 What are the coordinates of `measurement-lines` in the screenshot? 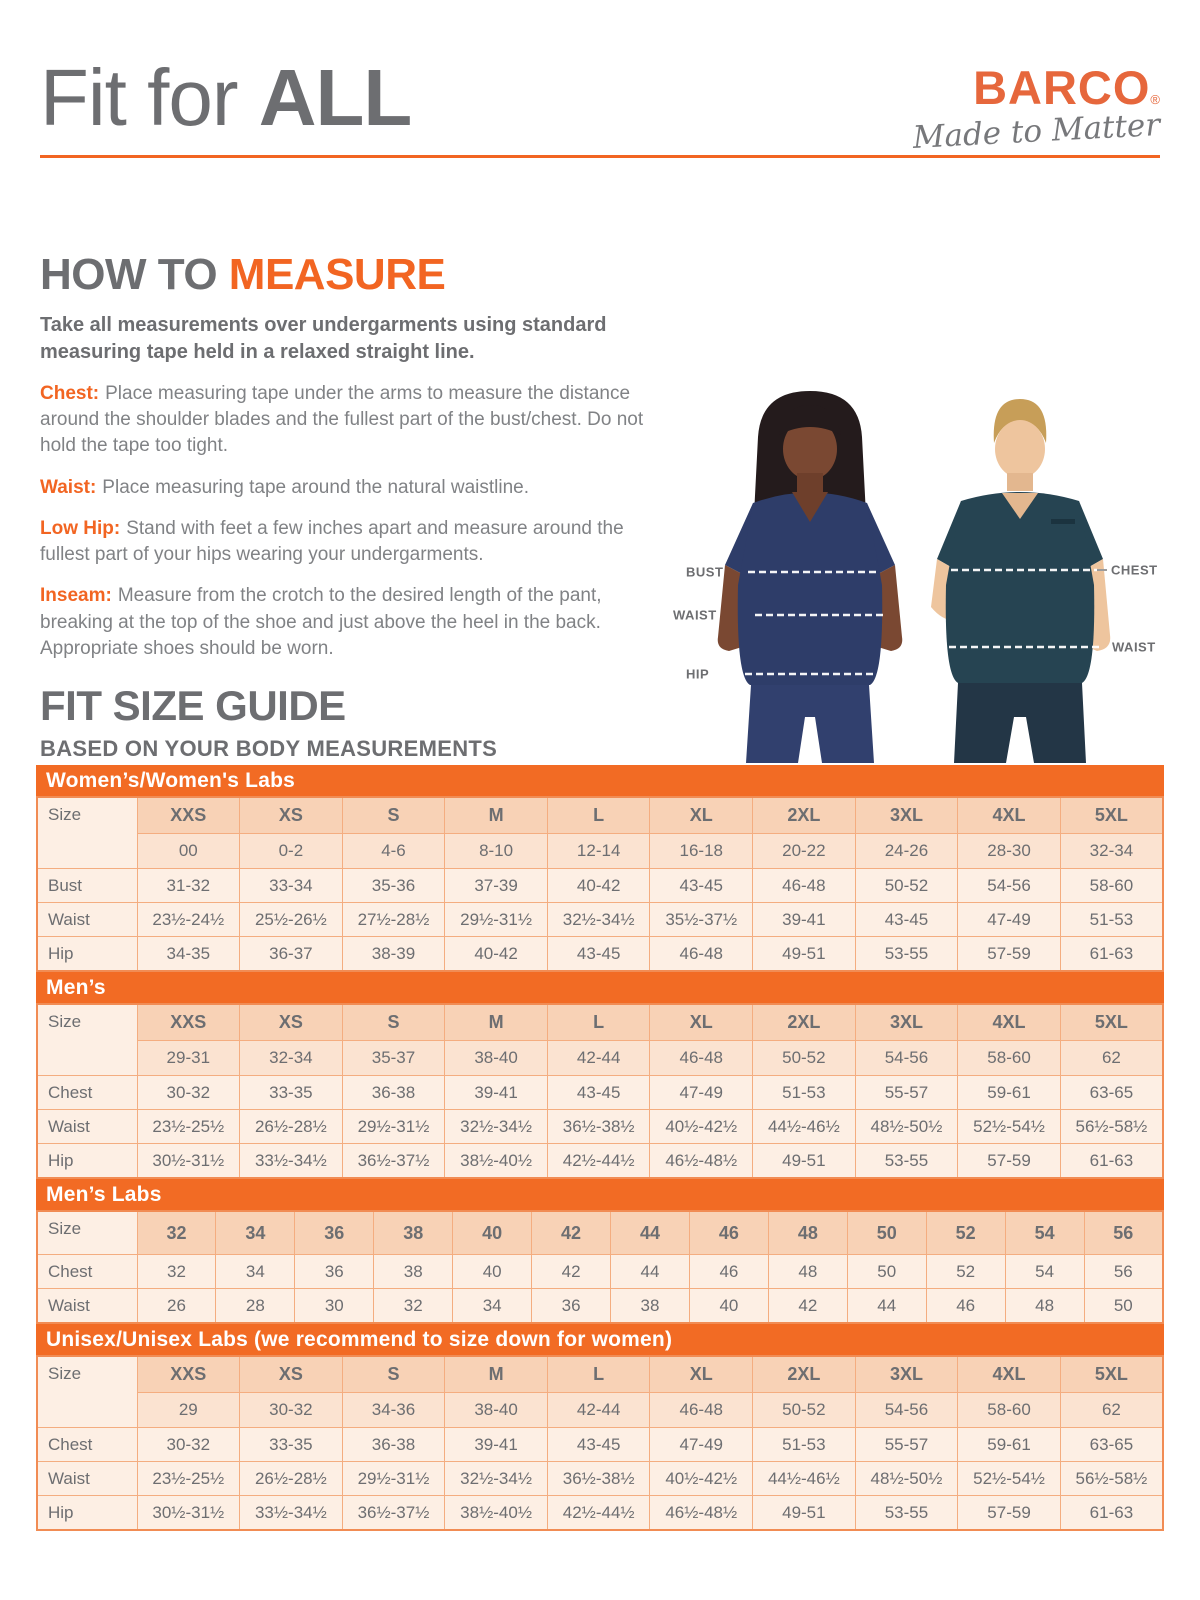 It's located at (923, 622).